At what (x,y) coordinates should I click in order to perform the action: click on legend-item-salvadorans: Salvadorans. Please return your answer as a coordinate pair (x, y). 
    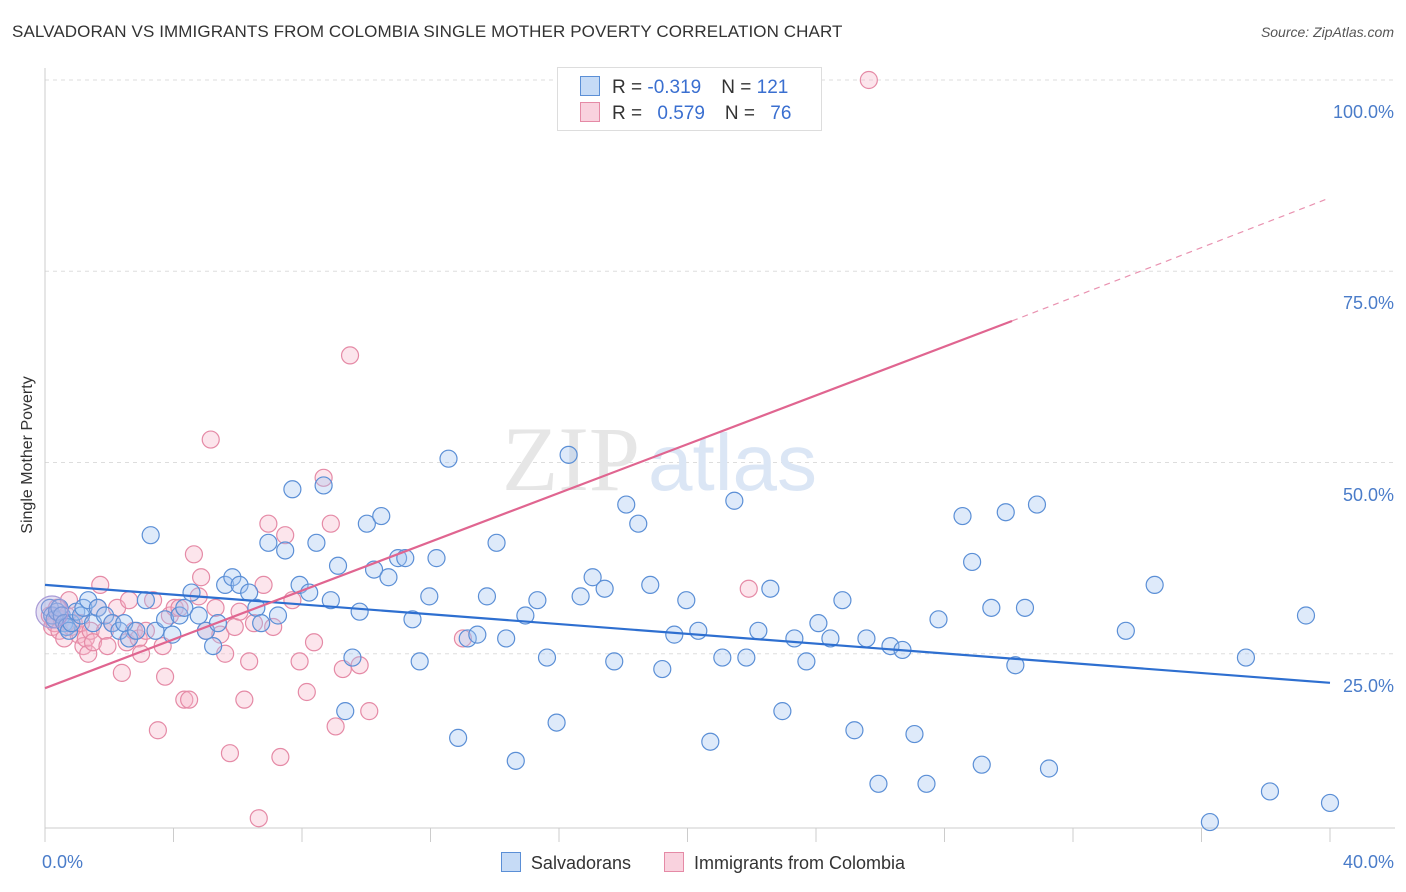
    Looking at the image, I should click on (565, 863).